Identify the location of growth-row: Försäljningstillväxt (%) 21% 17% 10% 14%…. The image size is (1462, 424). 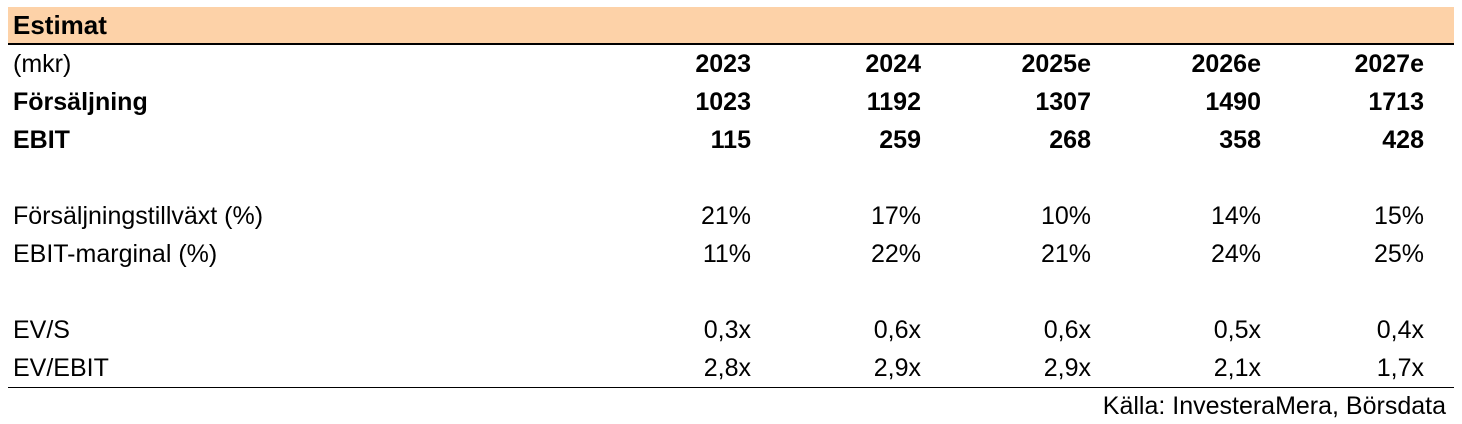
(731, 216).